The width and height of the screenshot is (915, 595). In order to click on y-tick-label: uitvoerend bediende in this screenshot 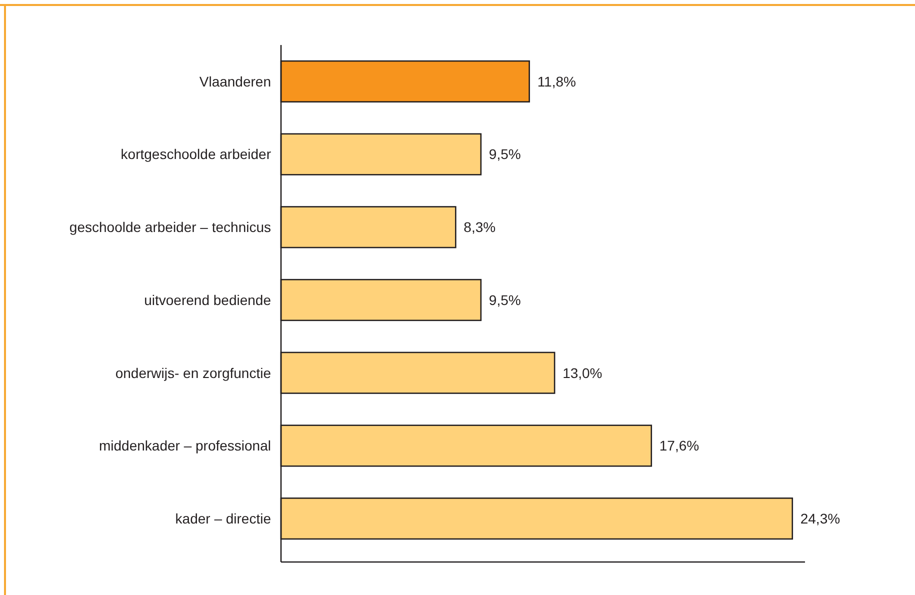, I will do `click(208, 300)`.